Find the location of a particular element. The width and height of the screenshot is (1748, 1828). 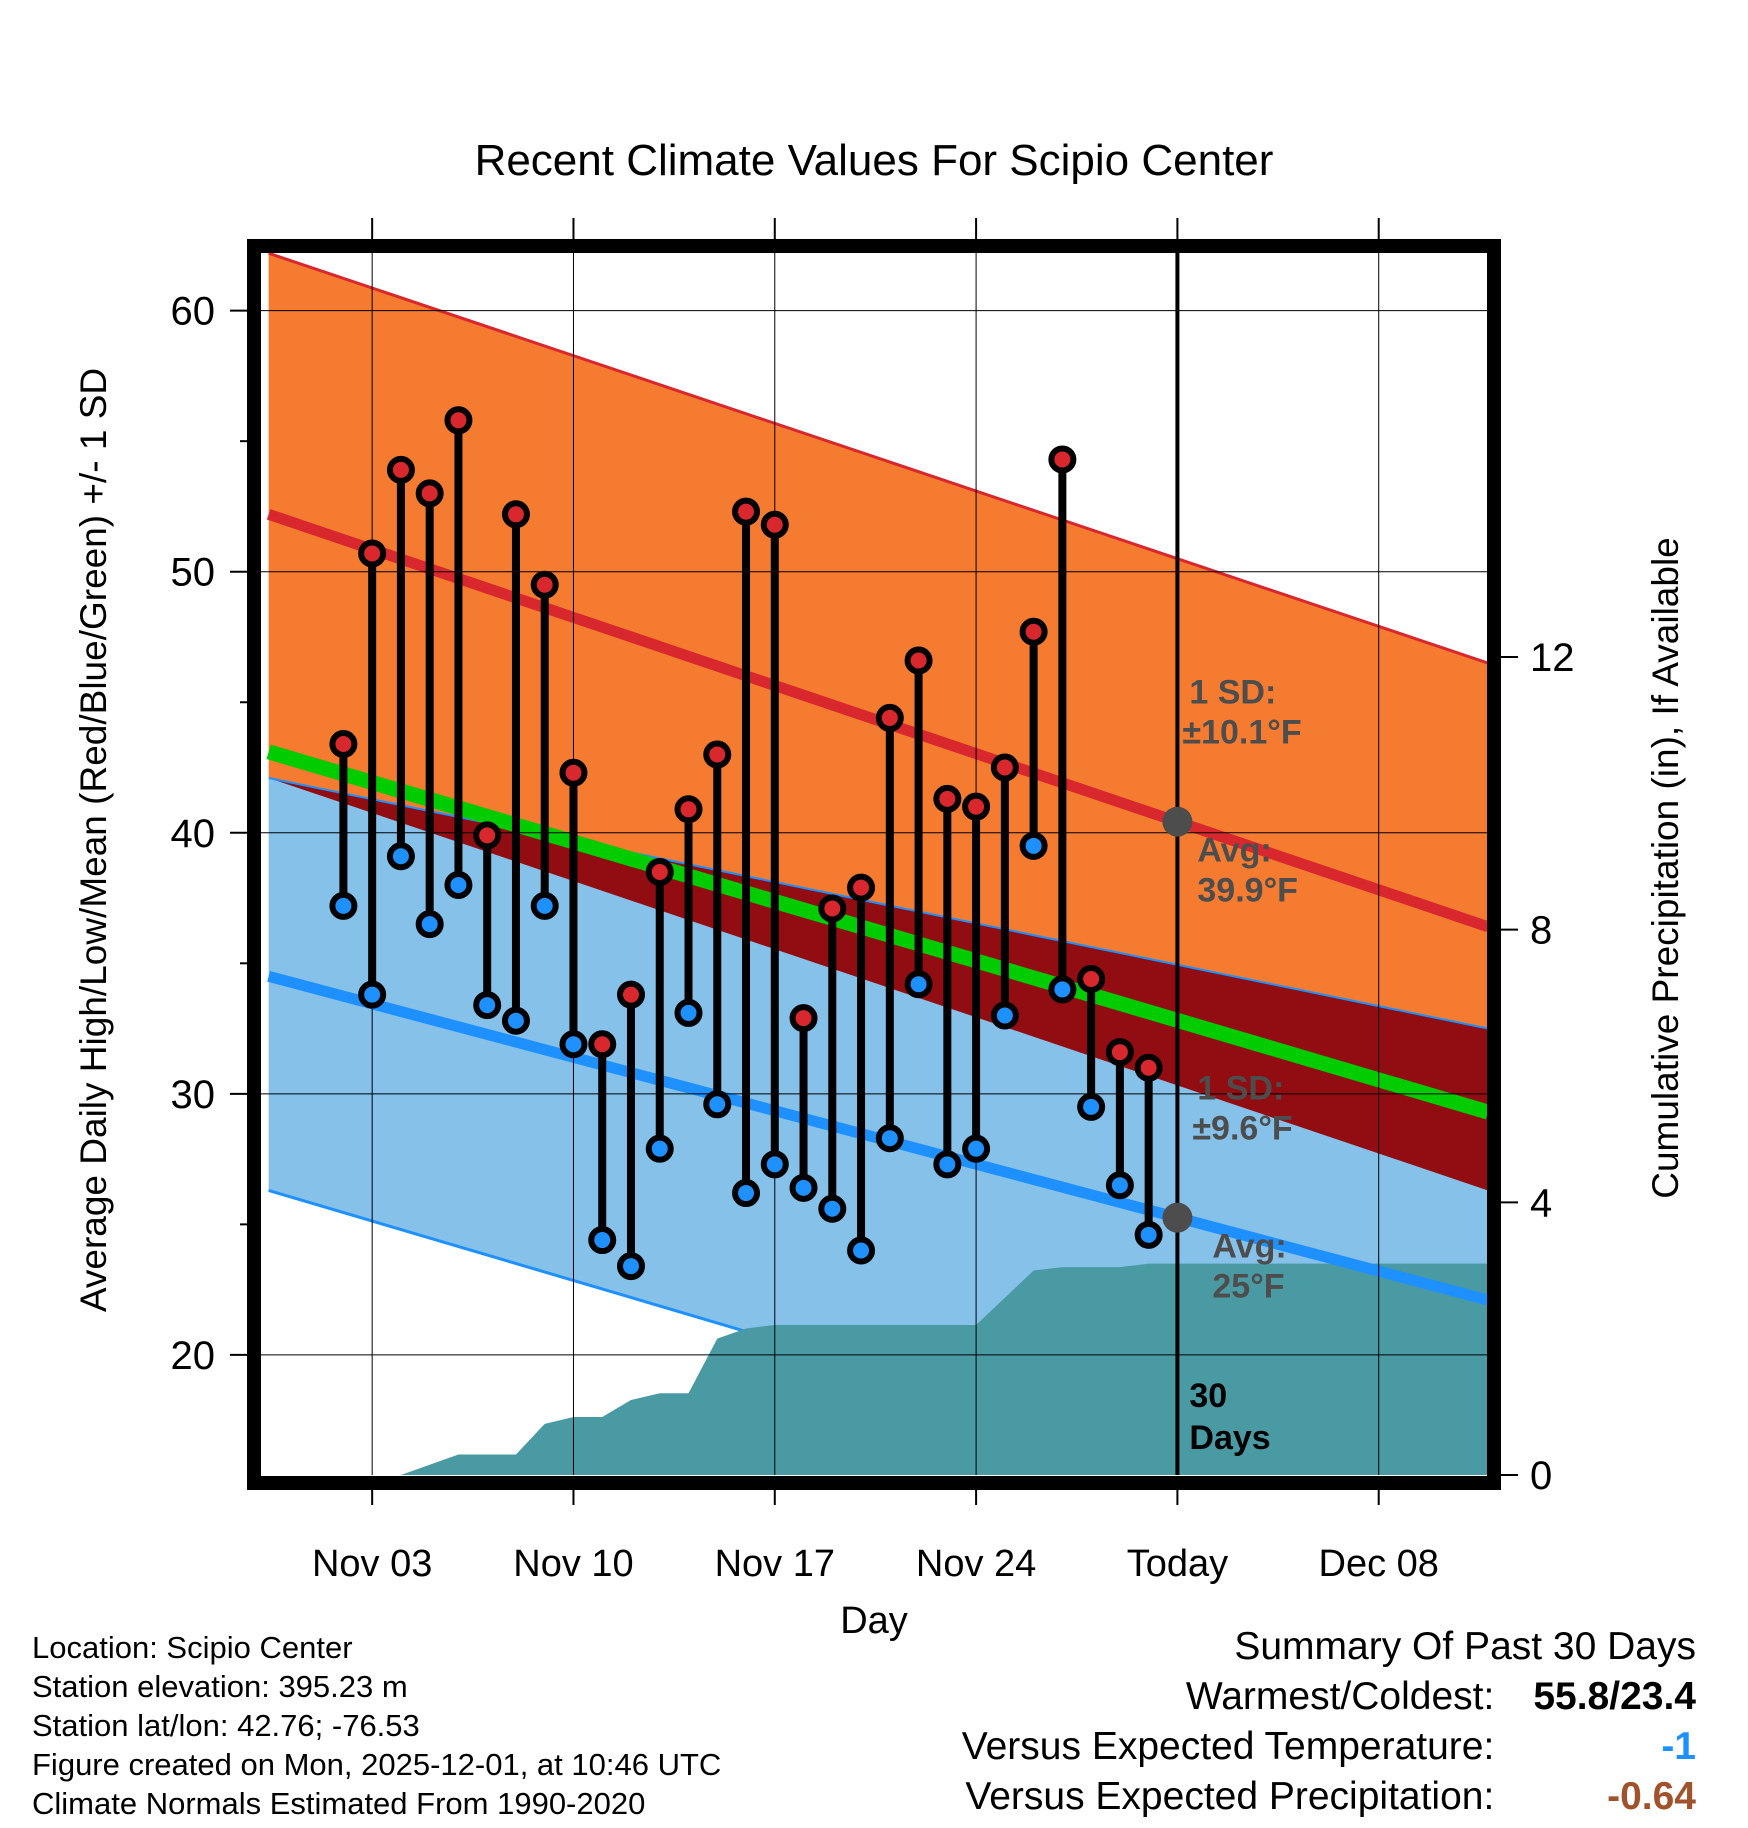

low-avg-value: 25°F is located at coordinates (1248, 1287).